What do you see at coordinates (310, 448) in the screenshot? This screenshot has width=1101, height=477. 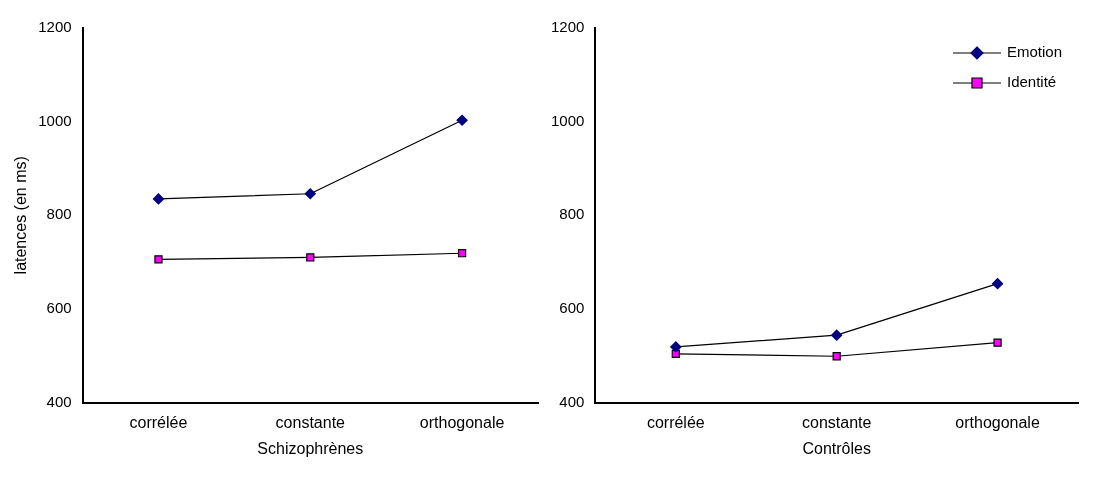 I see `x-axis-title: Schizophrènes` at bounding box center [310, 448].